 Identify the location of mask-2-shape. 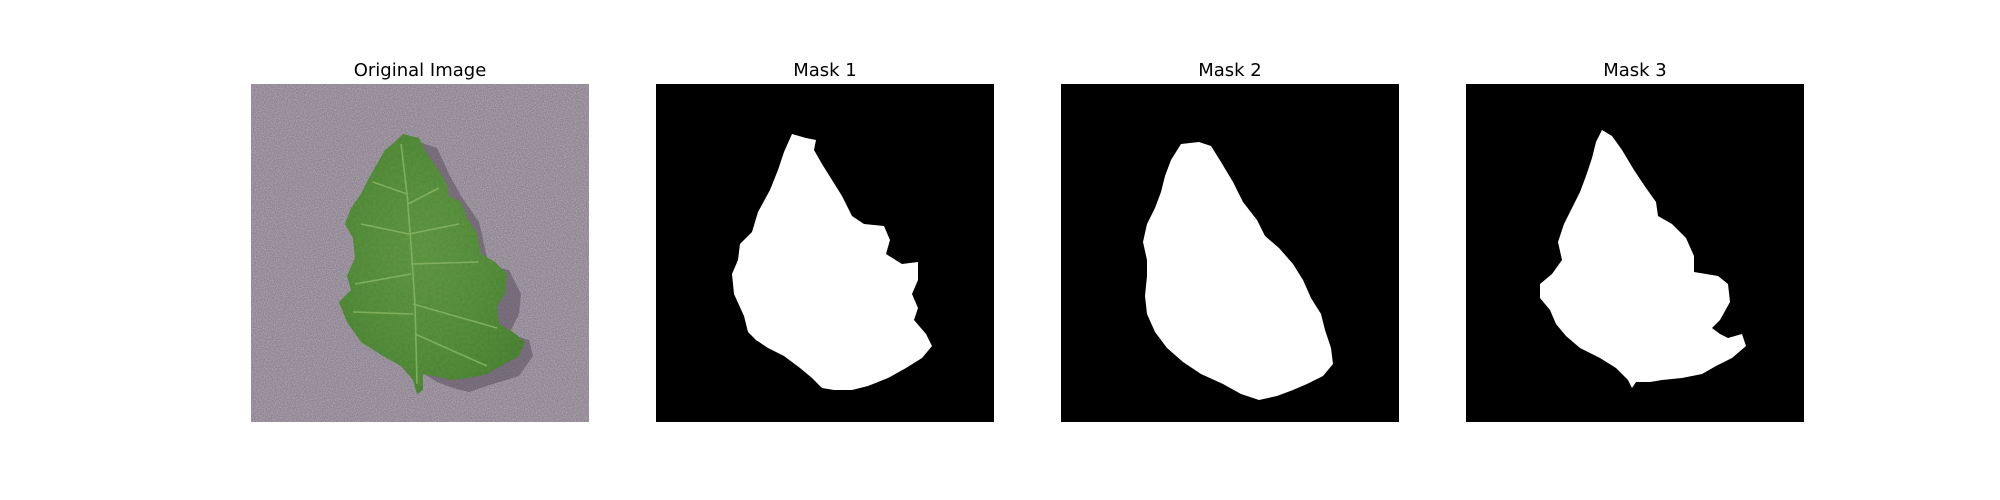
(1238, 271).